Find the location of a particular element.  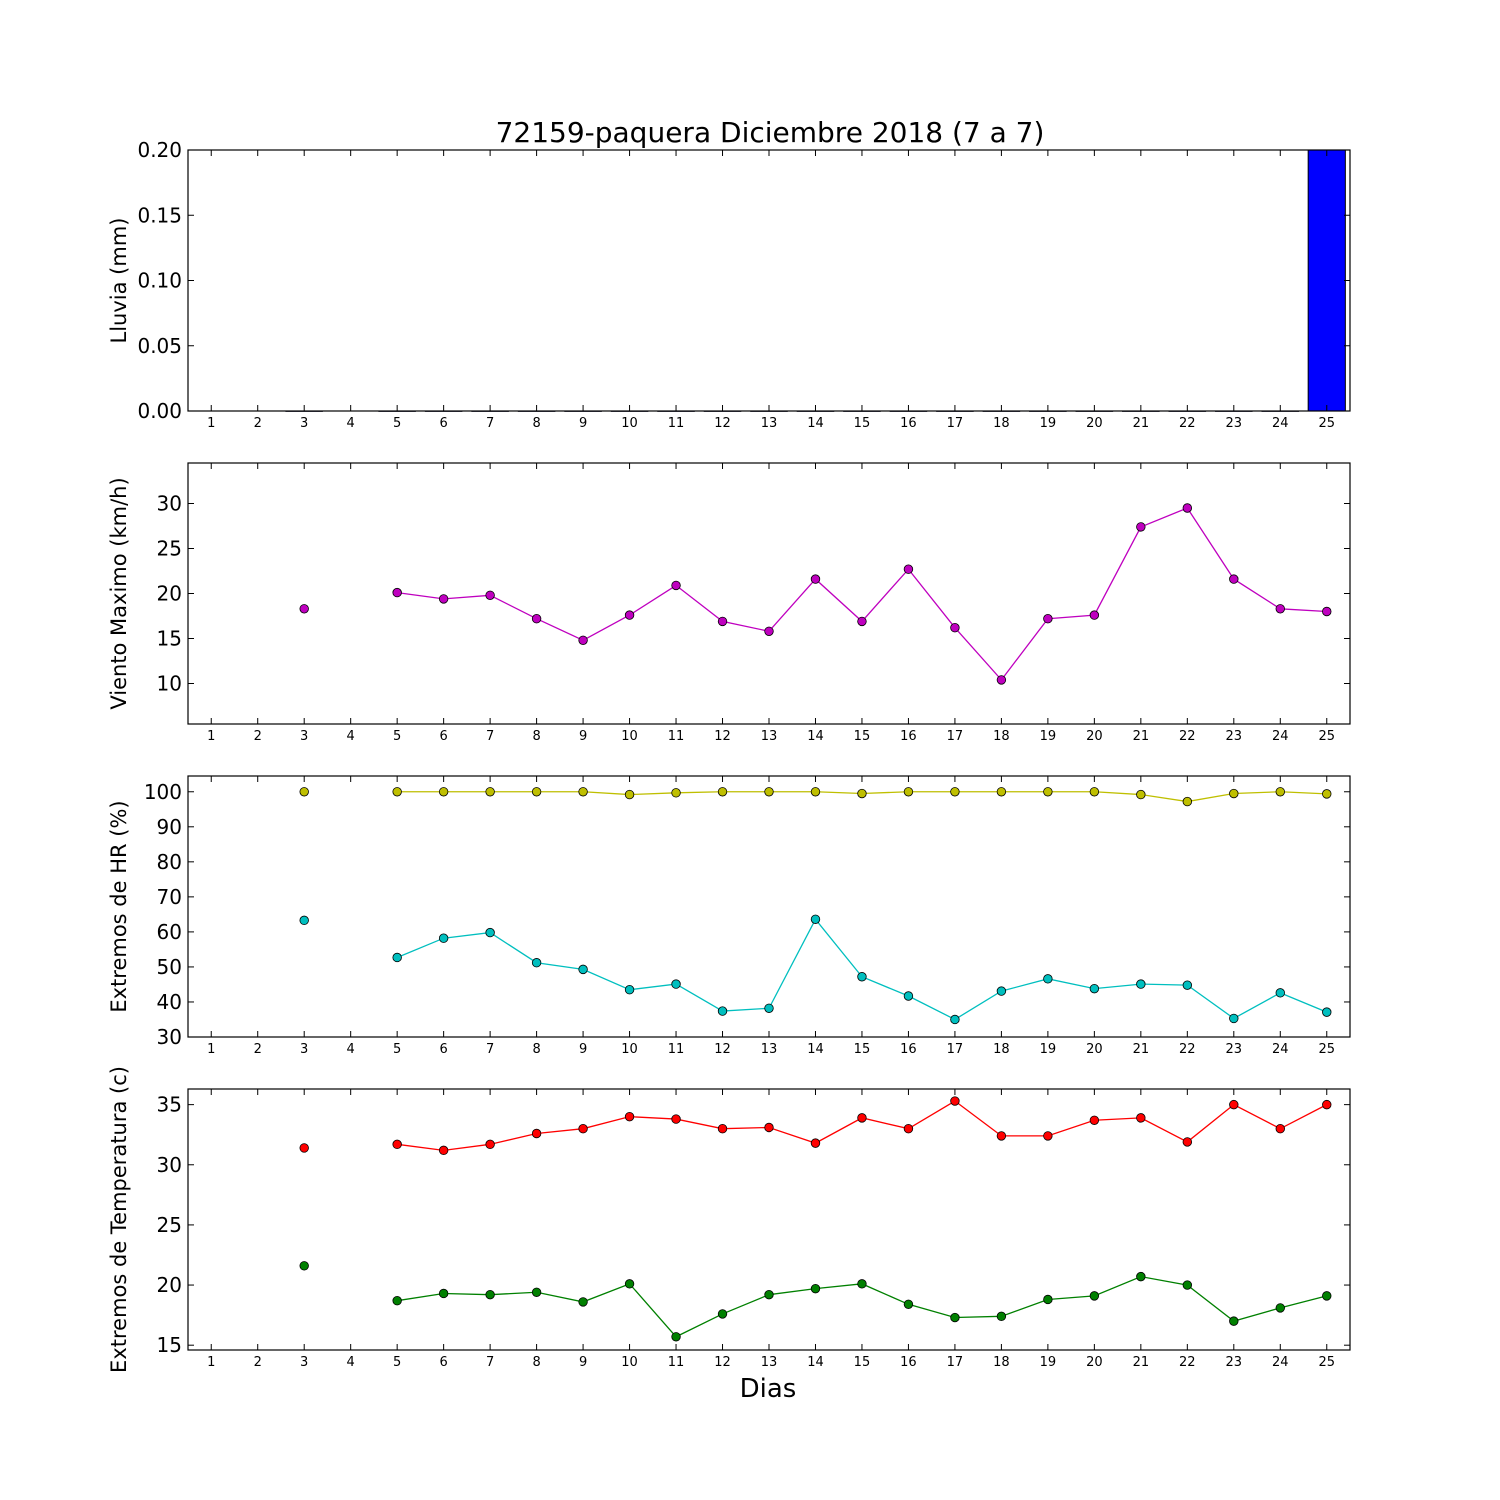

wind-xtick-label: 13 is located at coordinates (769, 736).